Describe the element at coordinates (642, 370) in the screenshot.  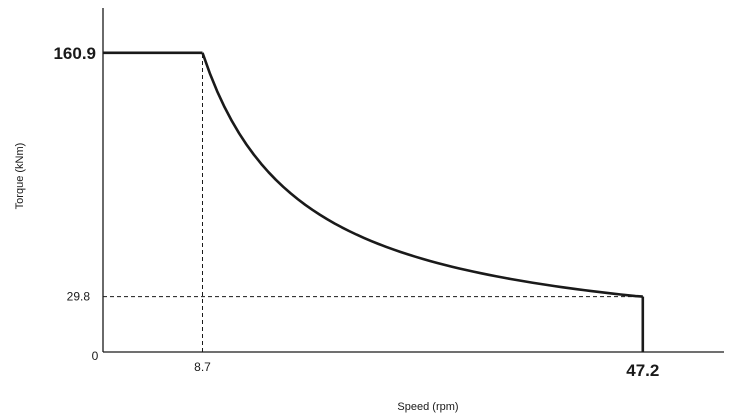
I see `x-tick-label: 47.2` at that location.